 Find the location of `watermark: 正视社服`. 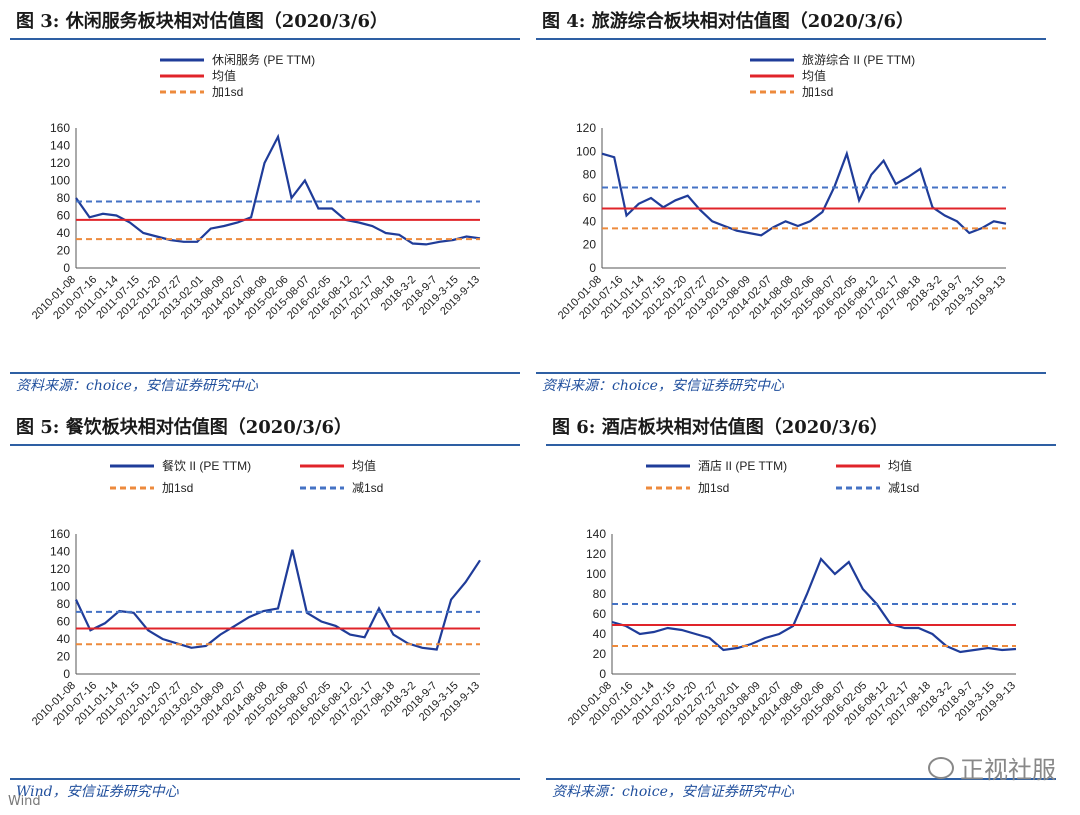

watermark: 正视社服 is located at coordinates (992, 767).